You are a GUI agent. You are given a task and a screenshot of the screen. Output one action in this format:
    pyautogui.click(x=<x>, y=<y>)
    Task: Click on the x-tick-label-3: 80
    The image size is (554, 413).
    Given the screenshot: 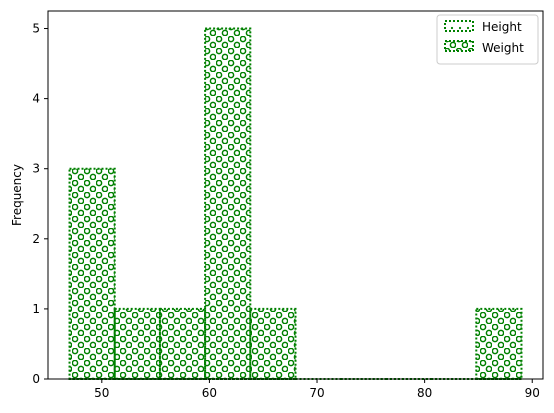 What is the action you would take?
    pyautogui.click(x=424, y=393)
    